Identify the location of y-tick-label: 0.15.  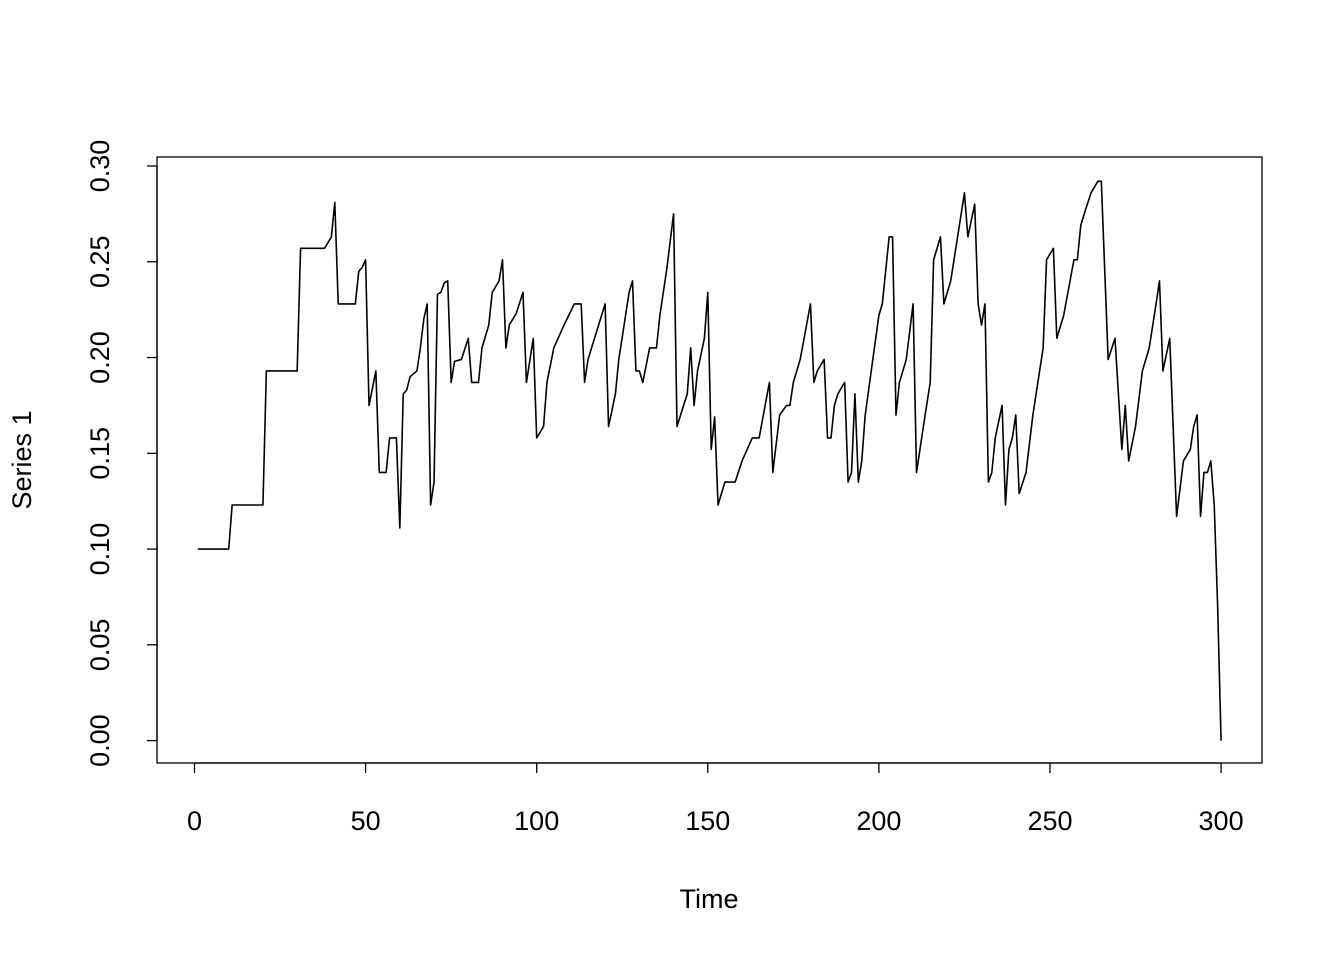
(100, 453).